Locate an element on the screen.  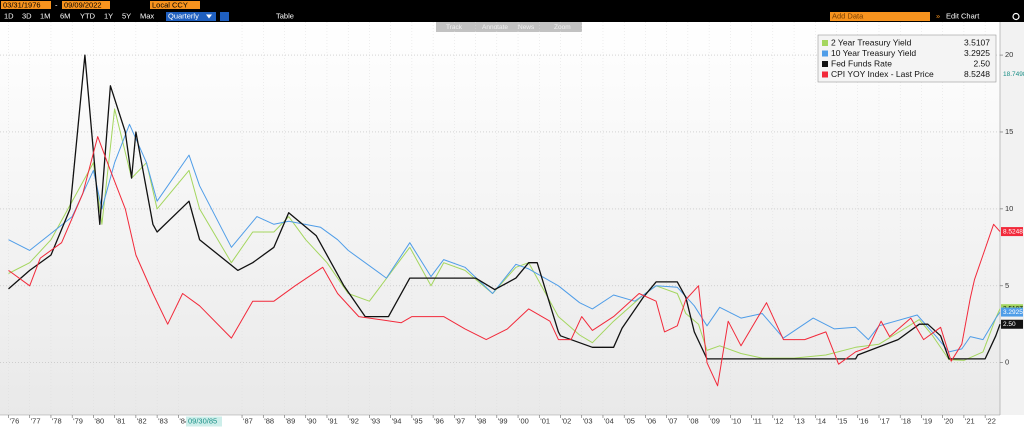
x-tick-label: '08 is located at coordinates (694, 420).